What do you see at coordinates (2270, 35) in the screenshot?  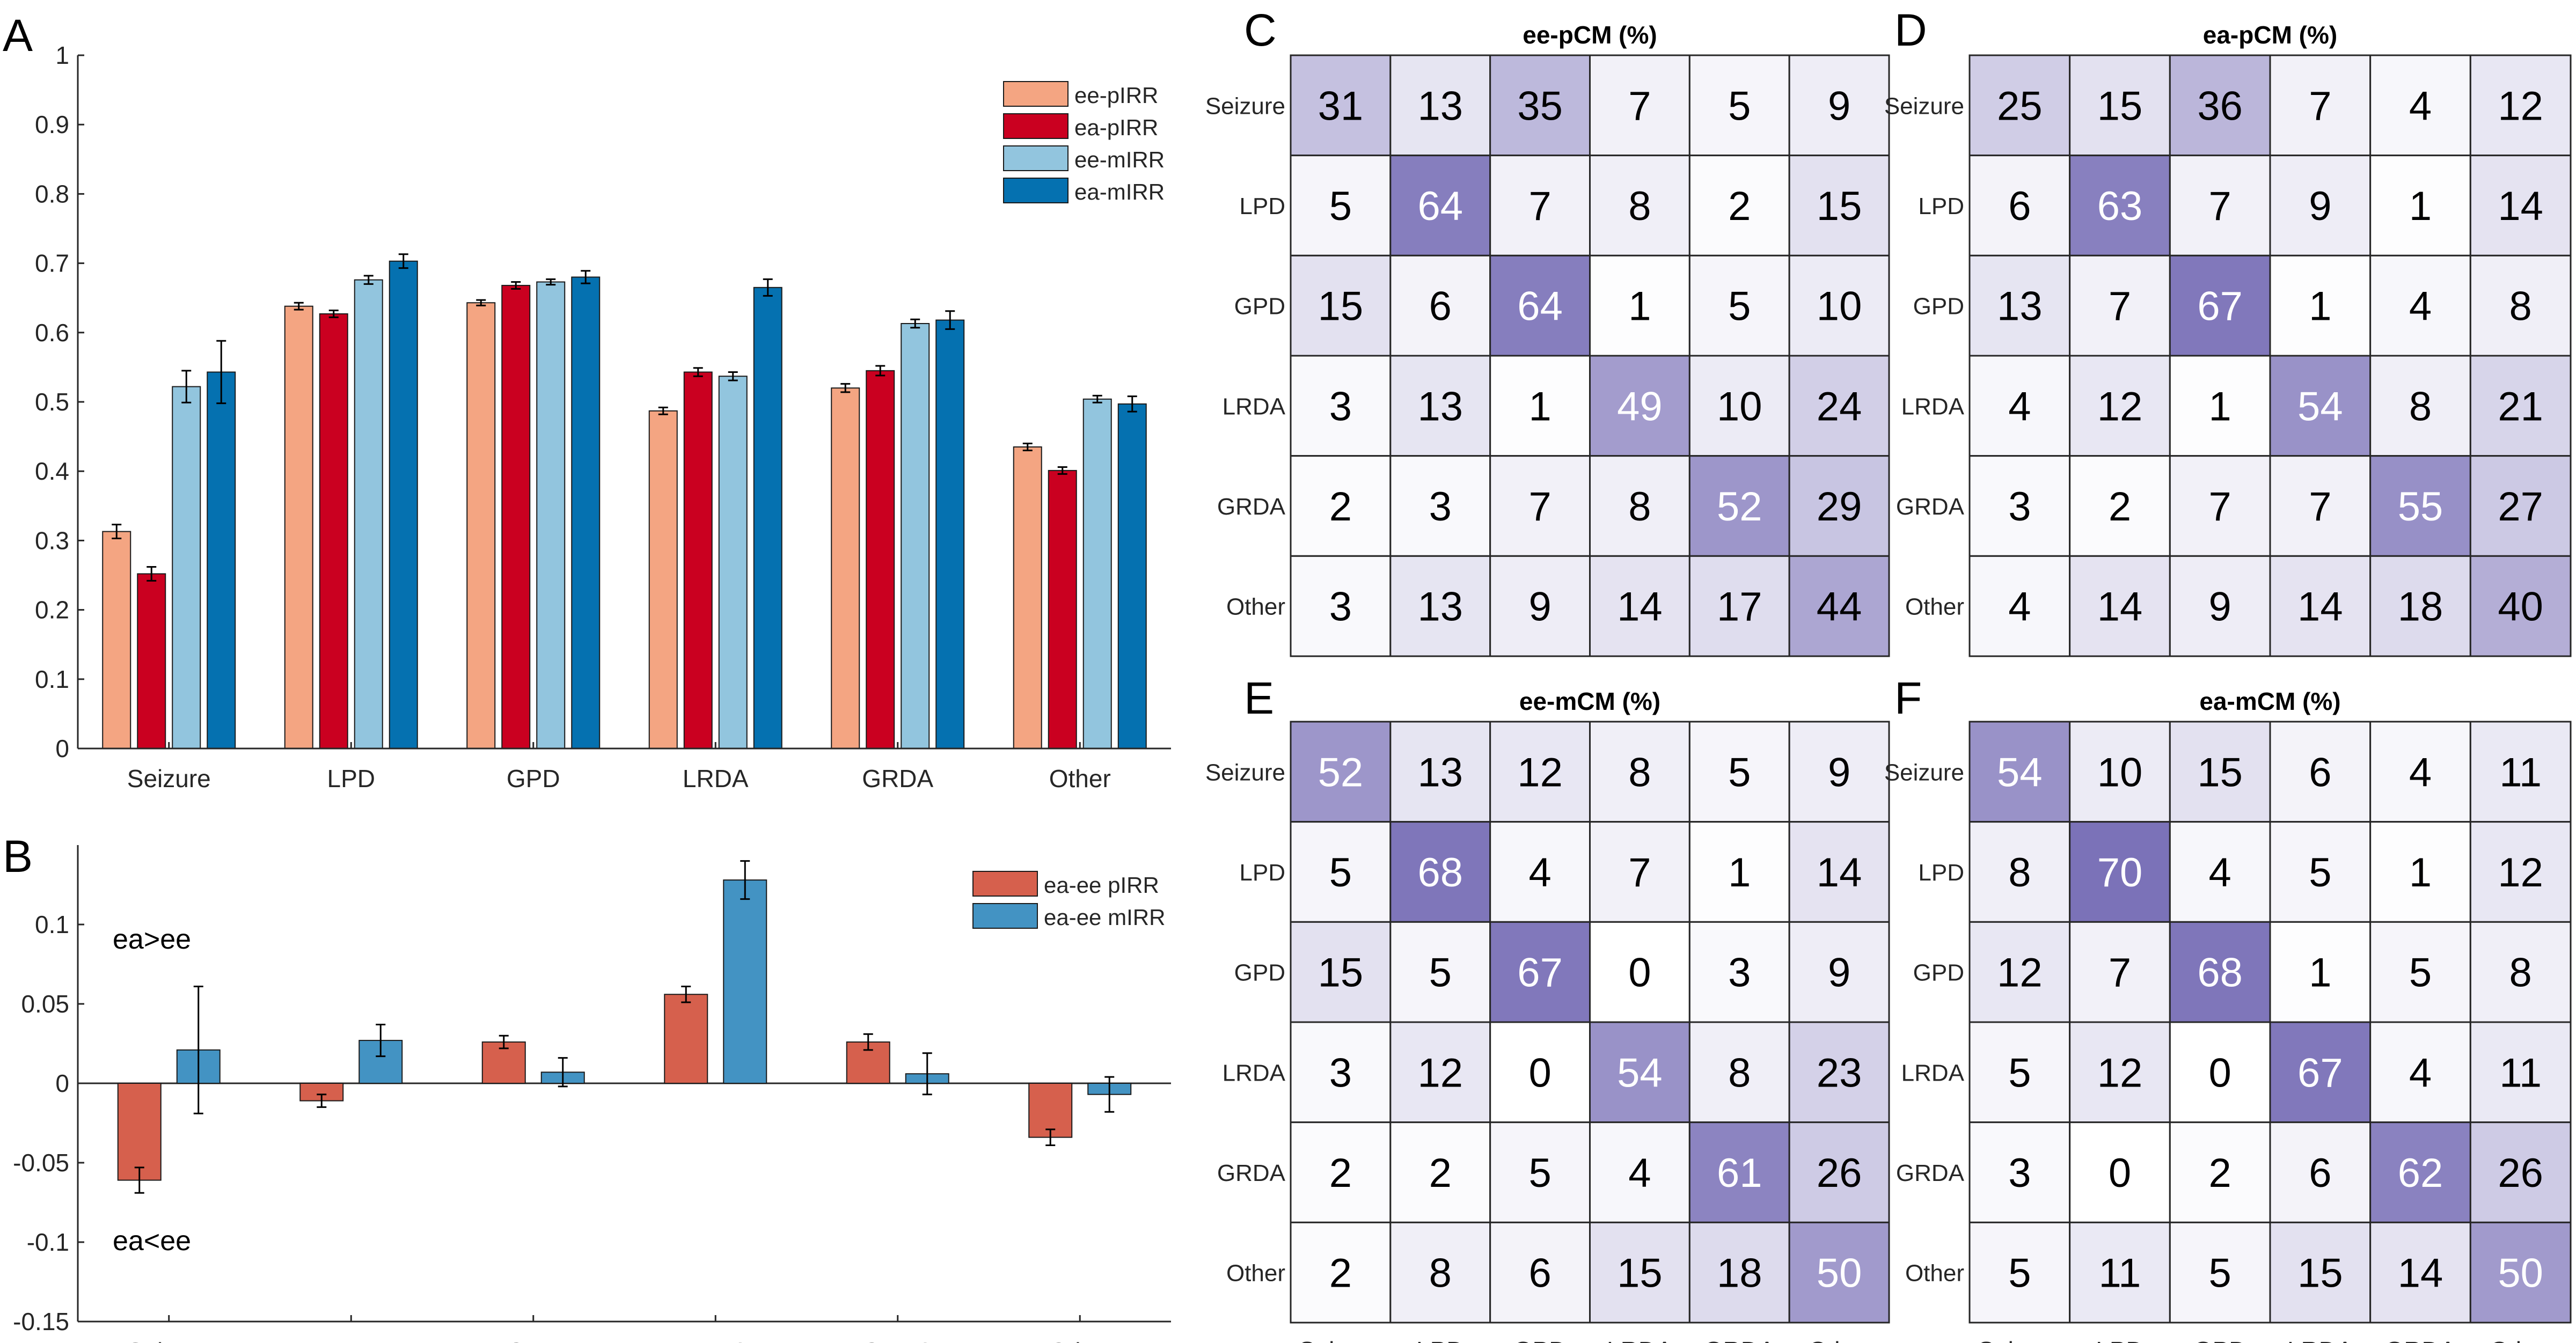 I see `heatmap-title: ea-pCM (%)` at bounding box center [2270, 35].